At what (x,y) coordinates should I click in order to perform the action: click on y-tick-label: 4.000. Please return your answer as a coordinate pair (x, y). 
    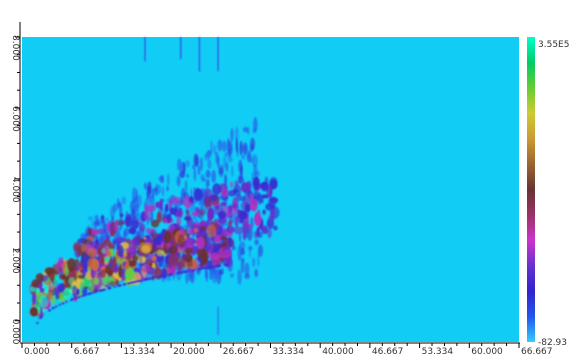
    Looking at the image, I should click on (15, 190).